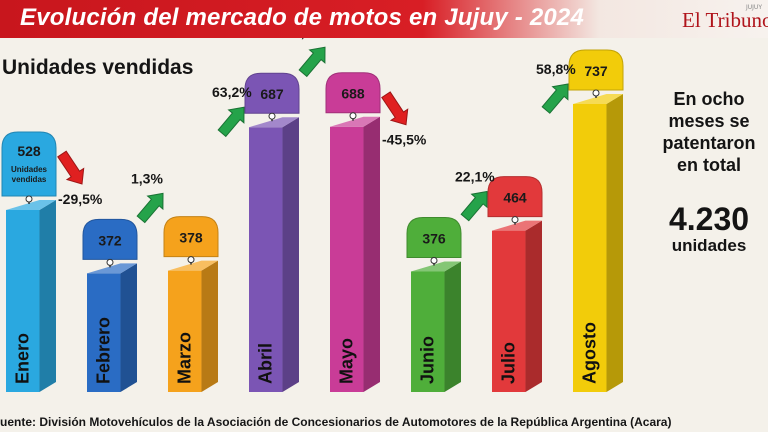 The image size is (768, 432). I want to click on value-label-3: 687, so click(272, 94).